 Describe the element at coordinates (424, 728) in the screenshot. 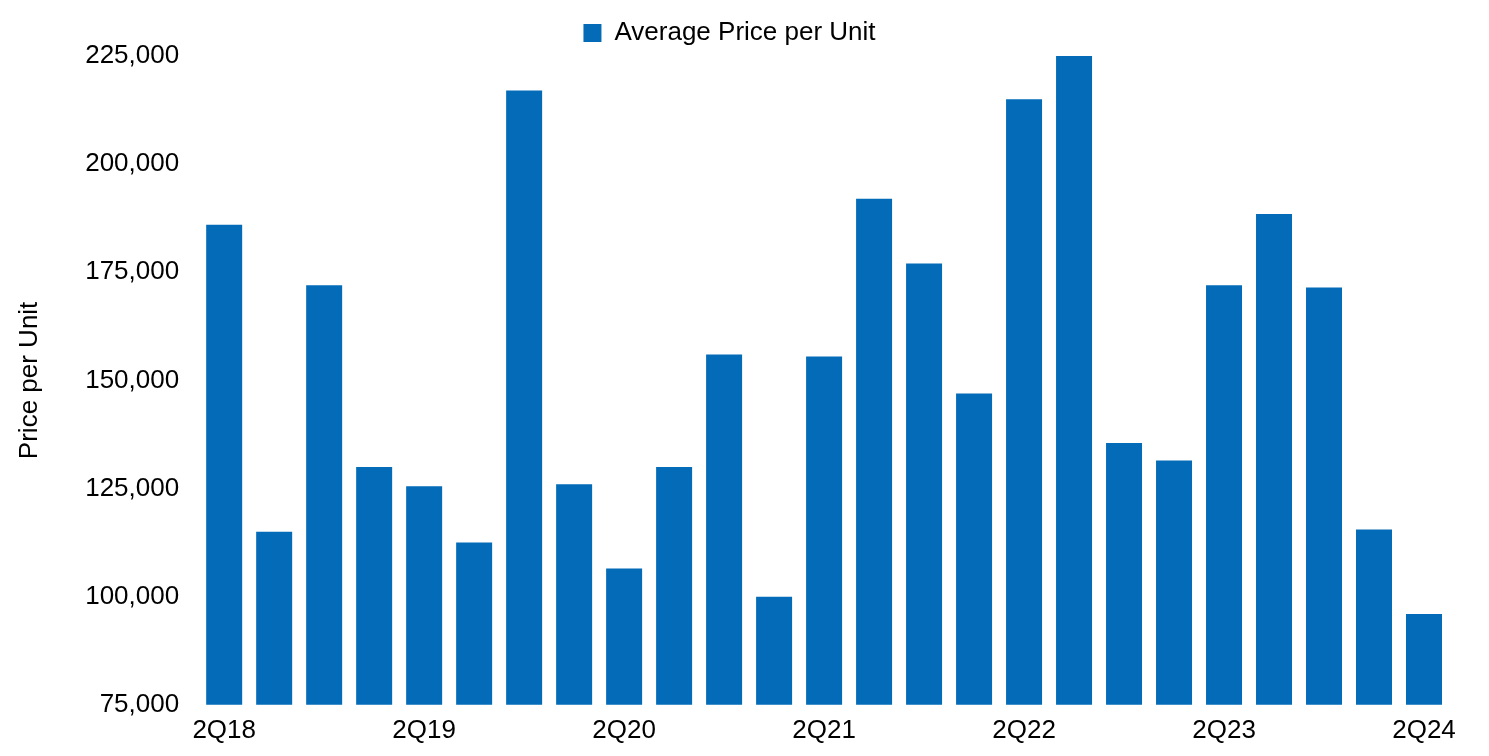

I see `x-tick-label: 2Q19` at that location.